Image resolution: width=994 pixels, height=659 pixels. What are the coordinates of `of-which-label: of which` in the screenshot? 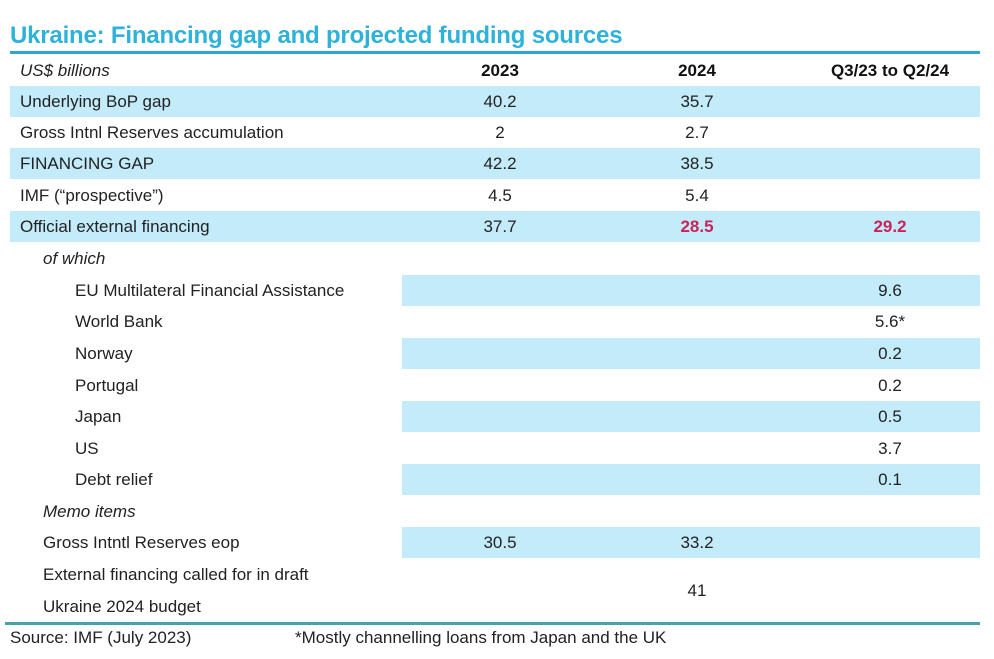 It's located at (74, 258).